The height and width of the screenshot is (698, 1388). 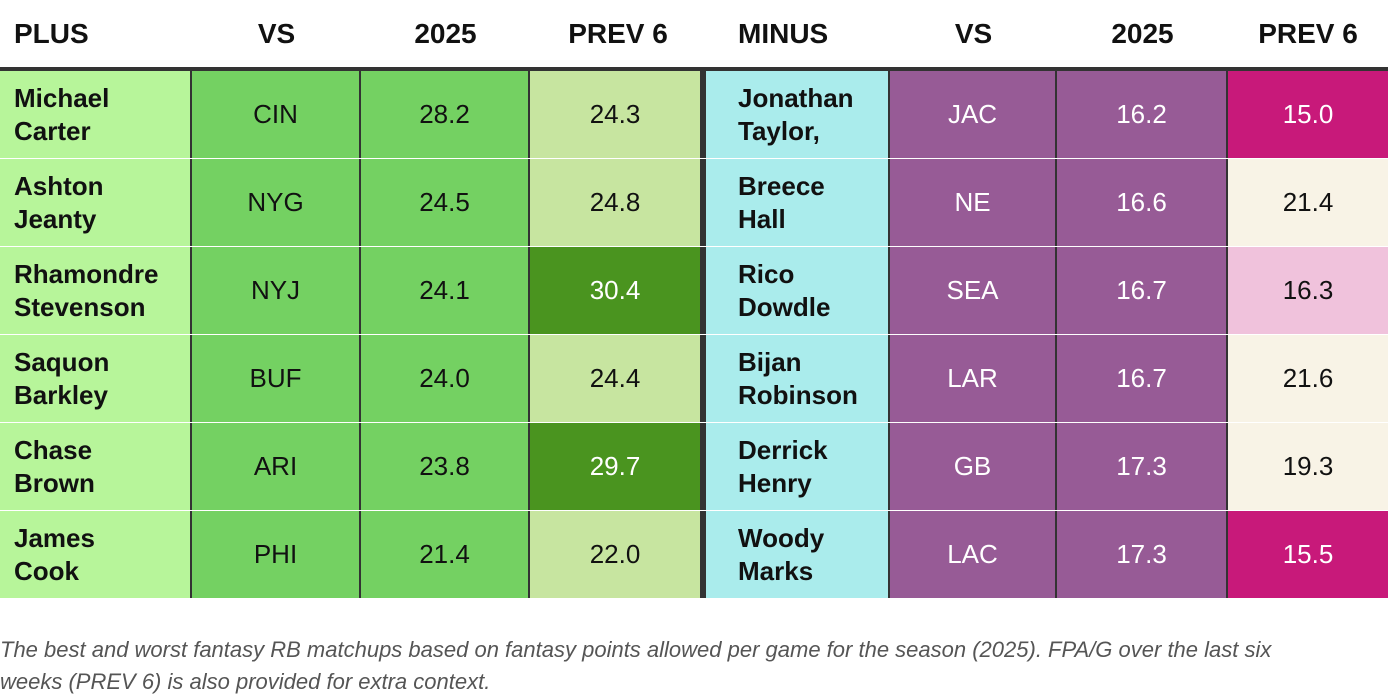 What do you see at coordinates (1142, 33) in the screenshot?
I see `header-minus-2025: 2025` at bounding box center [1142, 33].